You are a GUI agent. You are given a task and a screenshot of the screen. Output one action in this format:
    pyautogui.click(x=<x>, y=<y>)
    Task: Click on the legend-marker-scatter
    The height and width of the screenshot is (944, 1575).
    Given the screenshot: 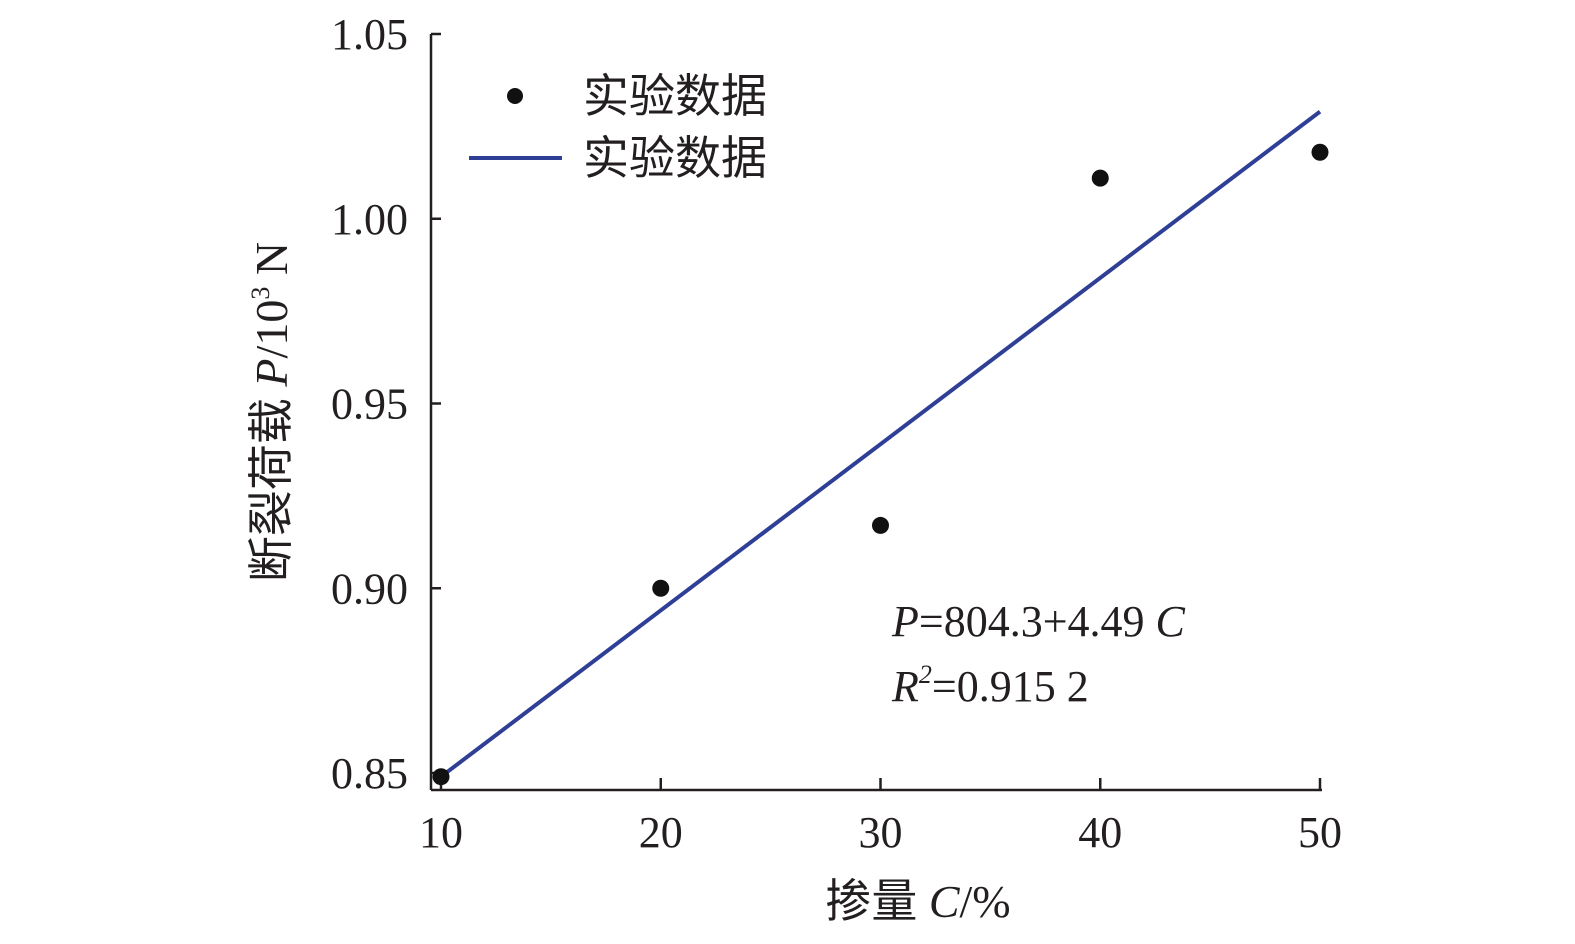 What is the action you would take?
    pyautogui.click(x=515, y=96)
    